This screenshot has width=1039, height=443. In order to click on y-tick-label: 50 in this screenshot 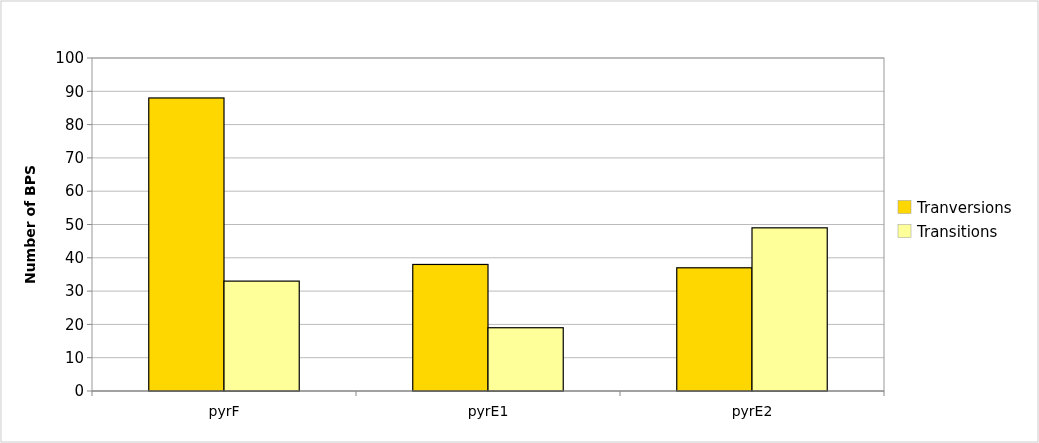, I will do `click(74, 224)`.